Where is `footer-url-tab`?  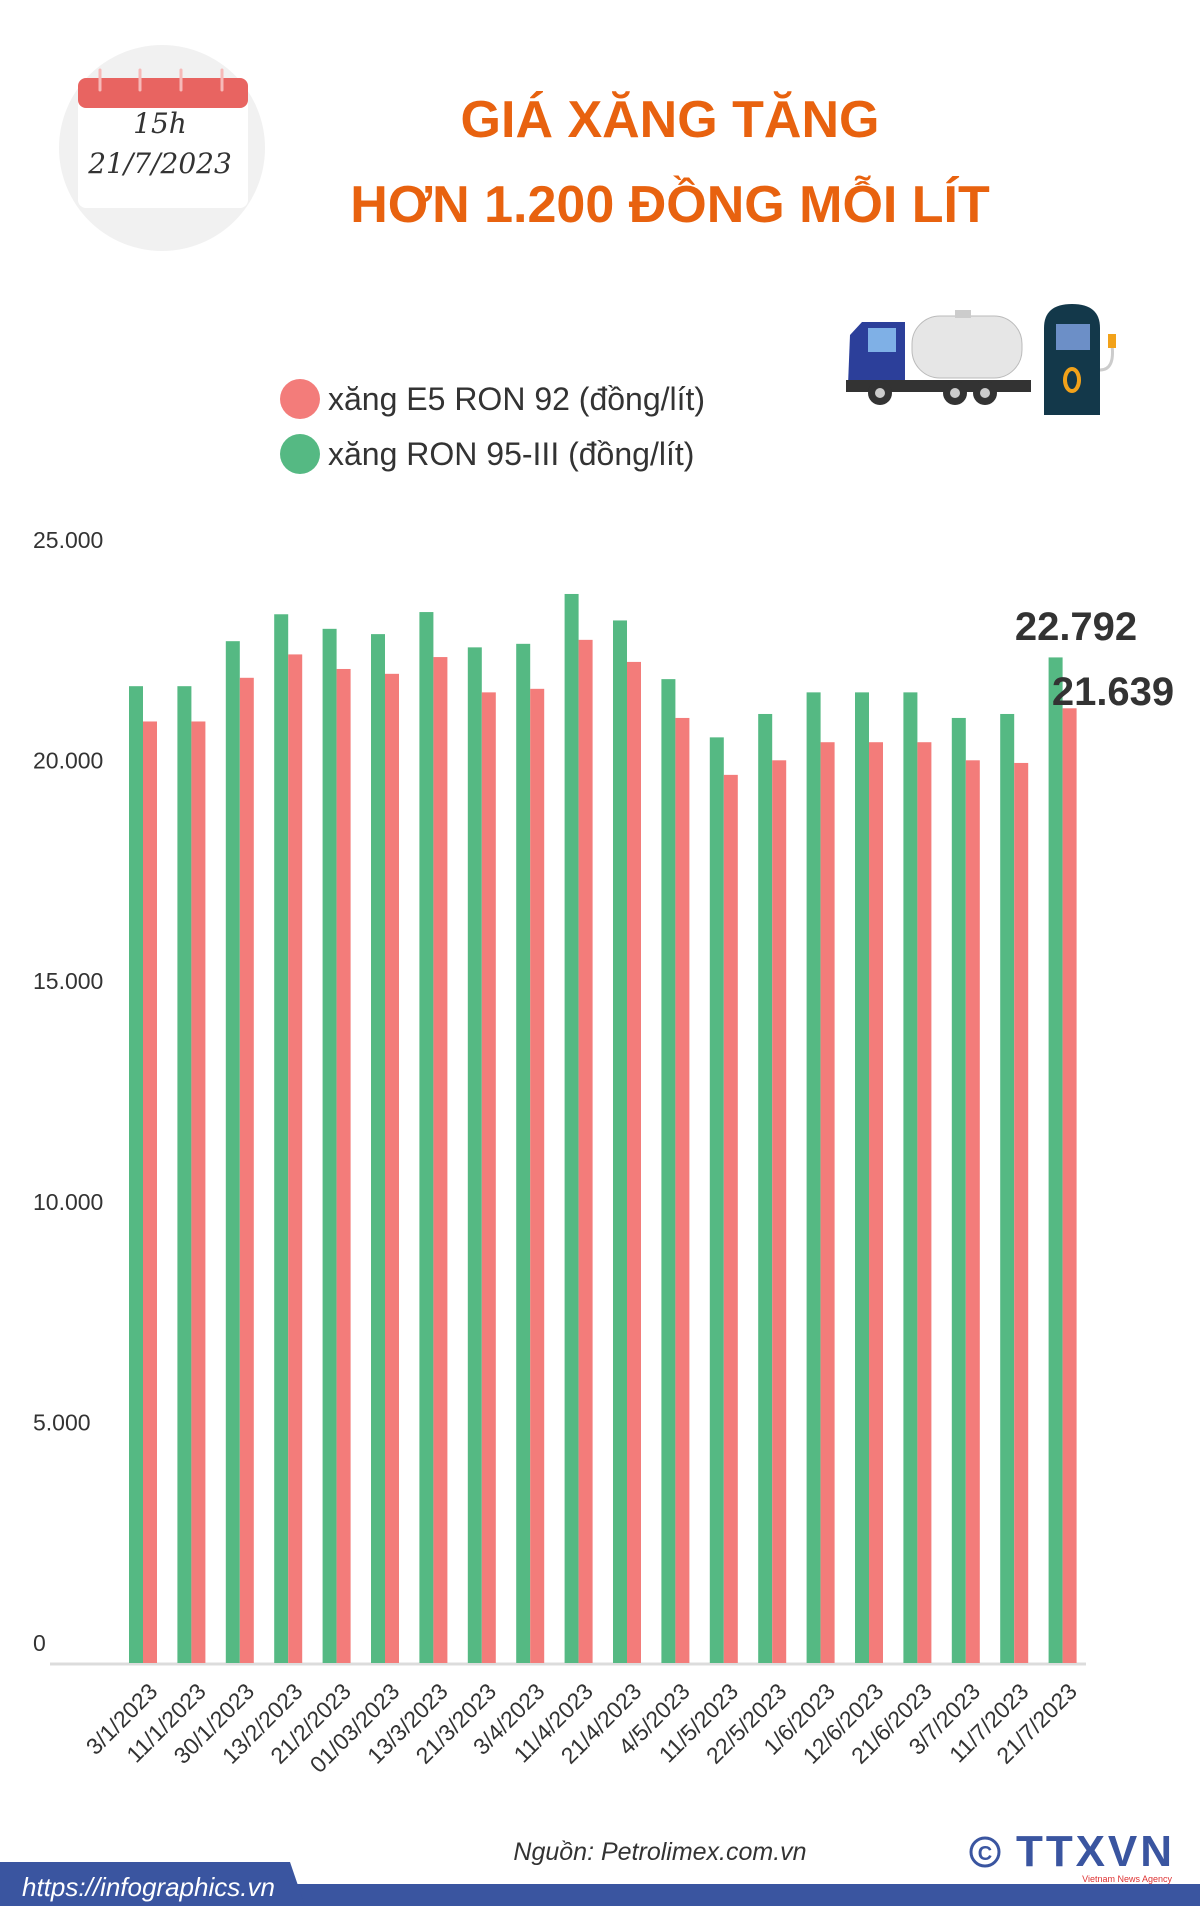 footer-url-tab is located at coordinates (152, 1884).